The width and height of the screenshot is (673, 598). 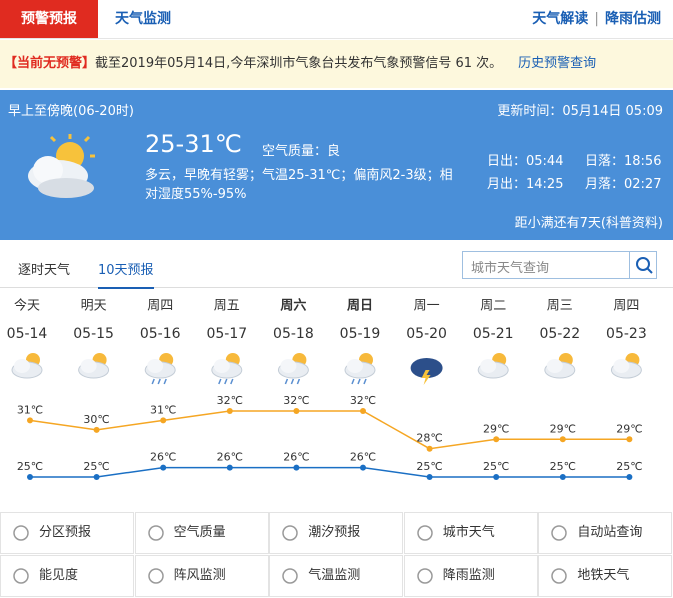 What do you see at coordinates (49, 19) in the screenshot?
I see `tab-active: 预警预报` at bounding box center [49, 19].